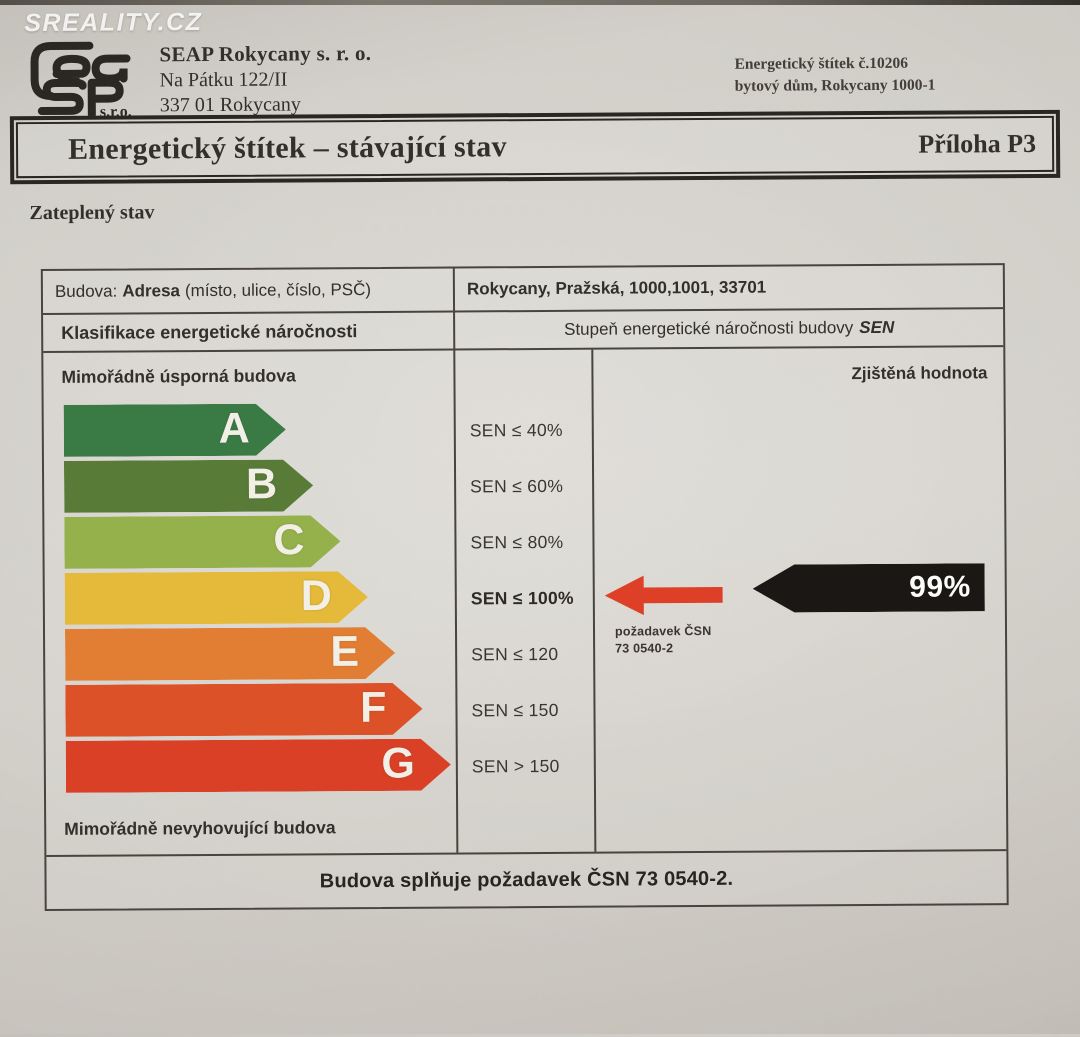  Describe the element at coordinates (919, 373) in the screenshot. I see `measured-value-header: Zjištěná hodnota` at that location.